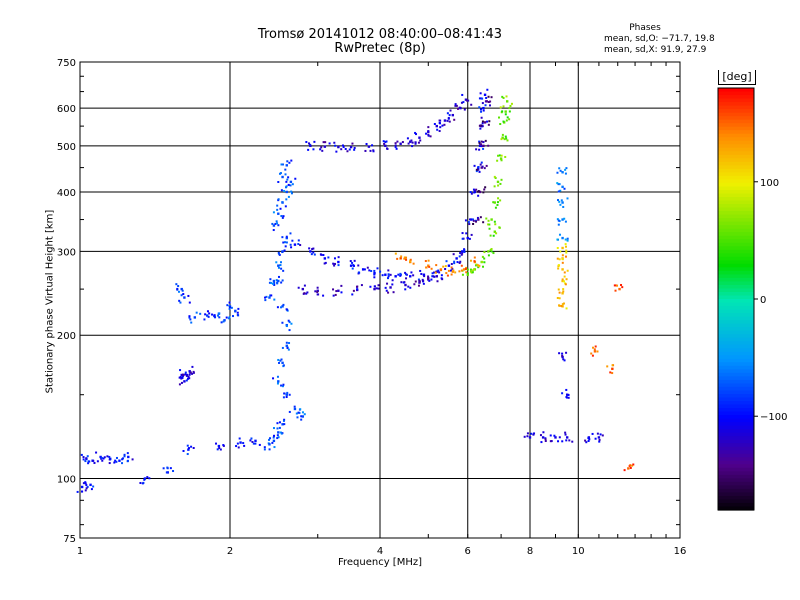 The height and width of the screenshot is (600, 800). Describe the element at coordinates (66, 480) in the screenshot. I see `y-tick-label: 100` at that location.